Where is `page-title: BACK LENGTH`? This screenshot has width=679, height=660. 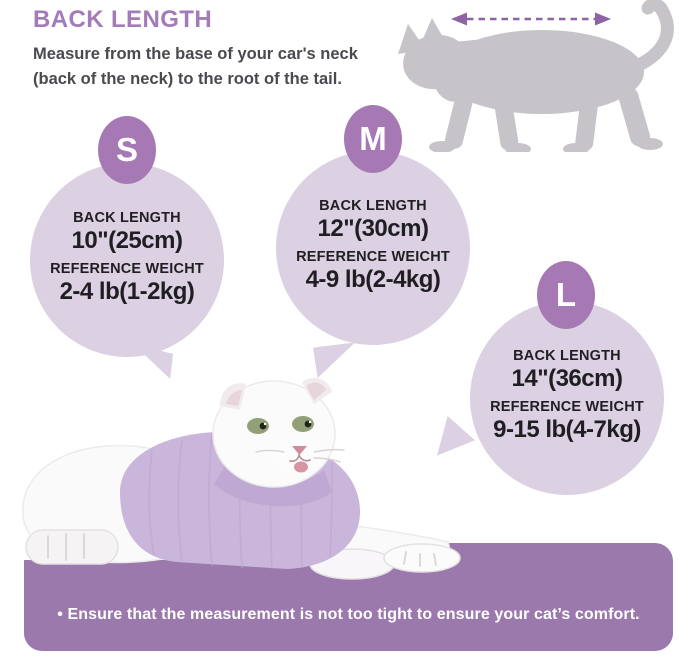
page-title: BACK LENGTH is located at coordinates (123, 19).